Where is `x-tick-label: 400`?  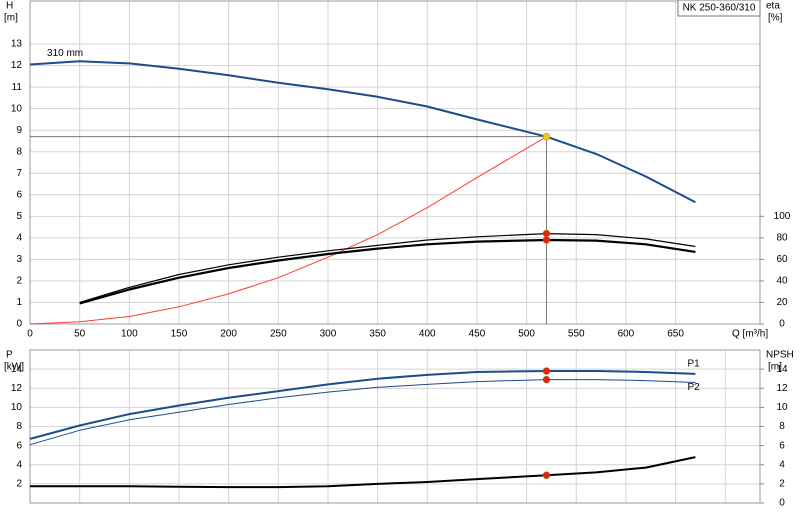 x-tick-label: 400 is located at coordinates (427, 334).